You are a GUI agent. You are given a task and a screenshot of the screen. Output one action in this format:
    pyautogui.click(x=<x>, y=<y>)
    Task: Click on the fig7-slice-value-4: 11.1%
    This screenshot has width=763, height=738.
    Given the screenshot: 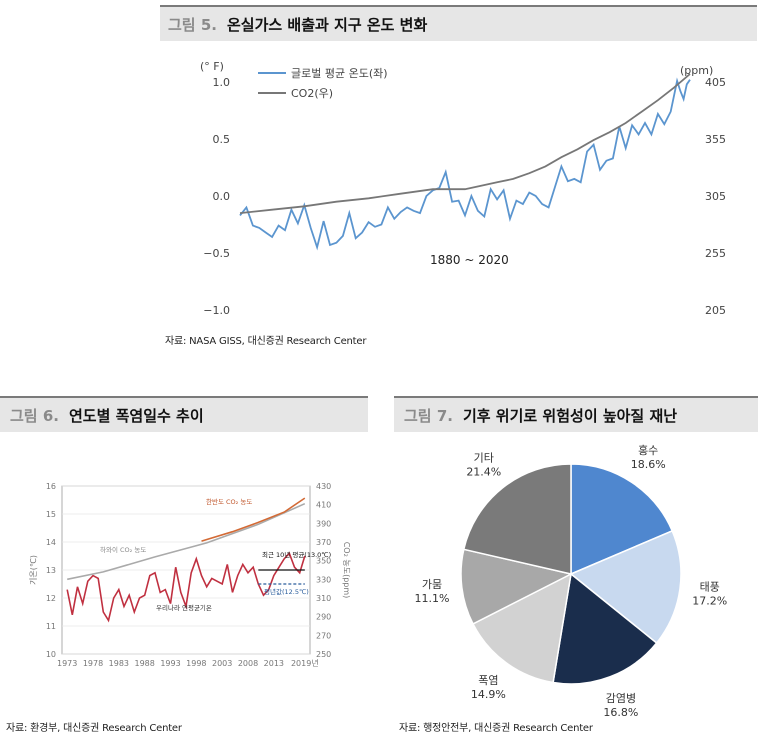 What is the action you would take?
    pyautogui.click(x=432, y=598)
    